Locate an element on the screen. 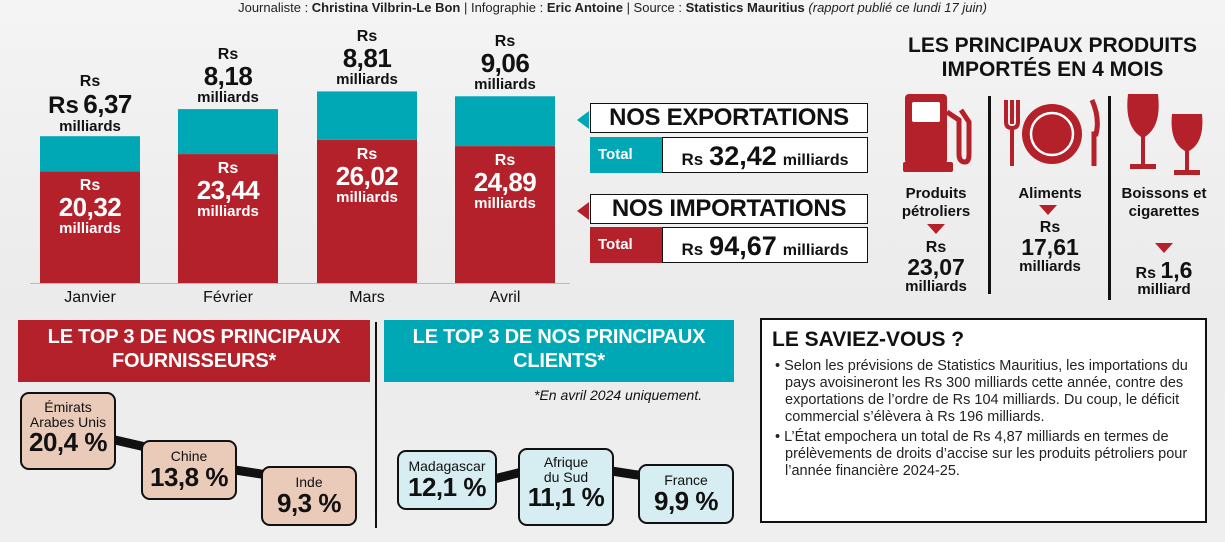  import-value-label: Rs 20,32 milliards is located at coordinates (90, 207).